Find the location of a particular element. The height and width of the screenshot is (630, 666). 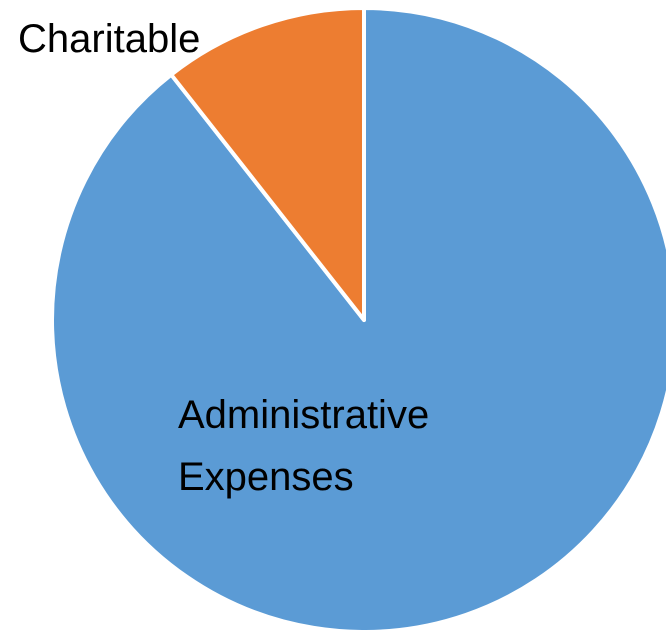

slice-label-line: Expenses is located at coordinates (266, 477).